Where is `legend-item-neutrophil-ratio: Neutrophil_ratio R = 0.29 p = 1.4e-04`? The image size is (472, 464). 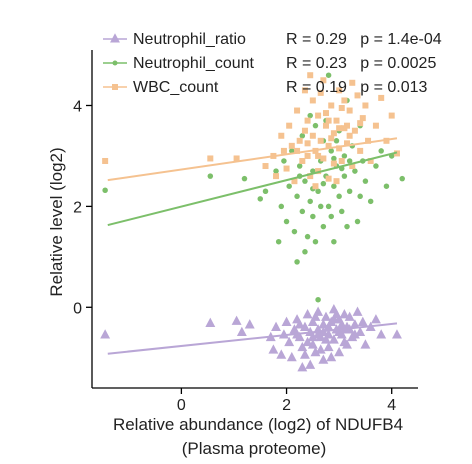
legend-item-neutrophil-ratio: Neutrophil_ratio R = 0.29 p = 1.4e-04 is located at coordinates (272, 39).